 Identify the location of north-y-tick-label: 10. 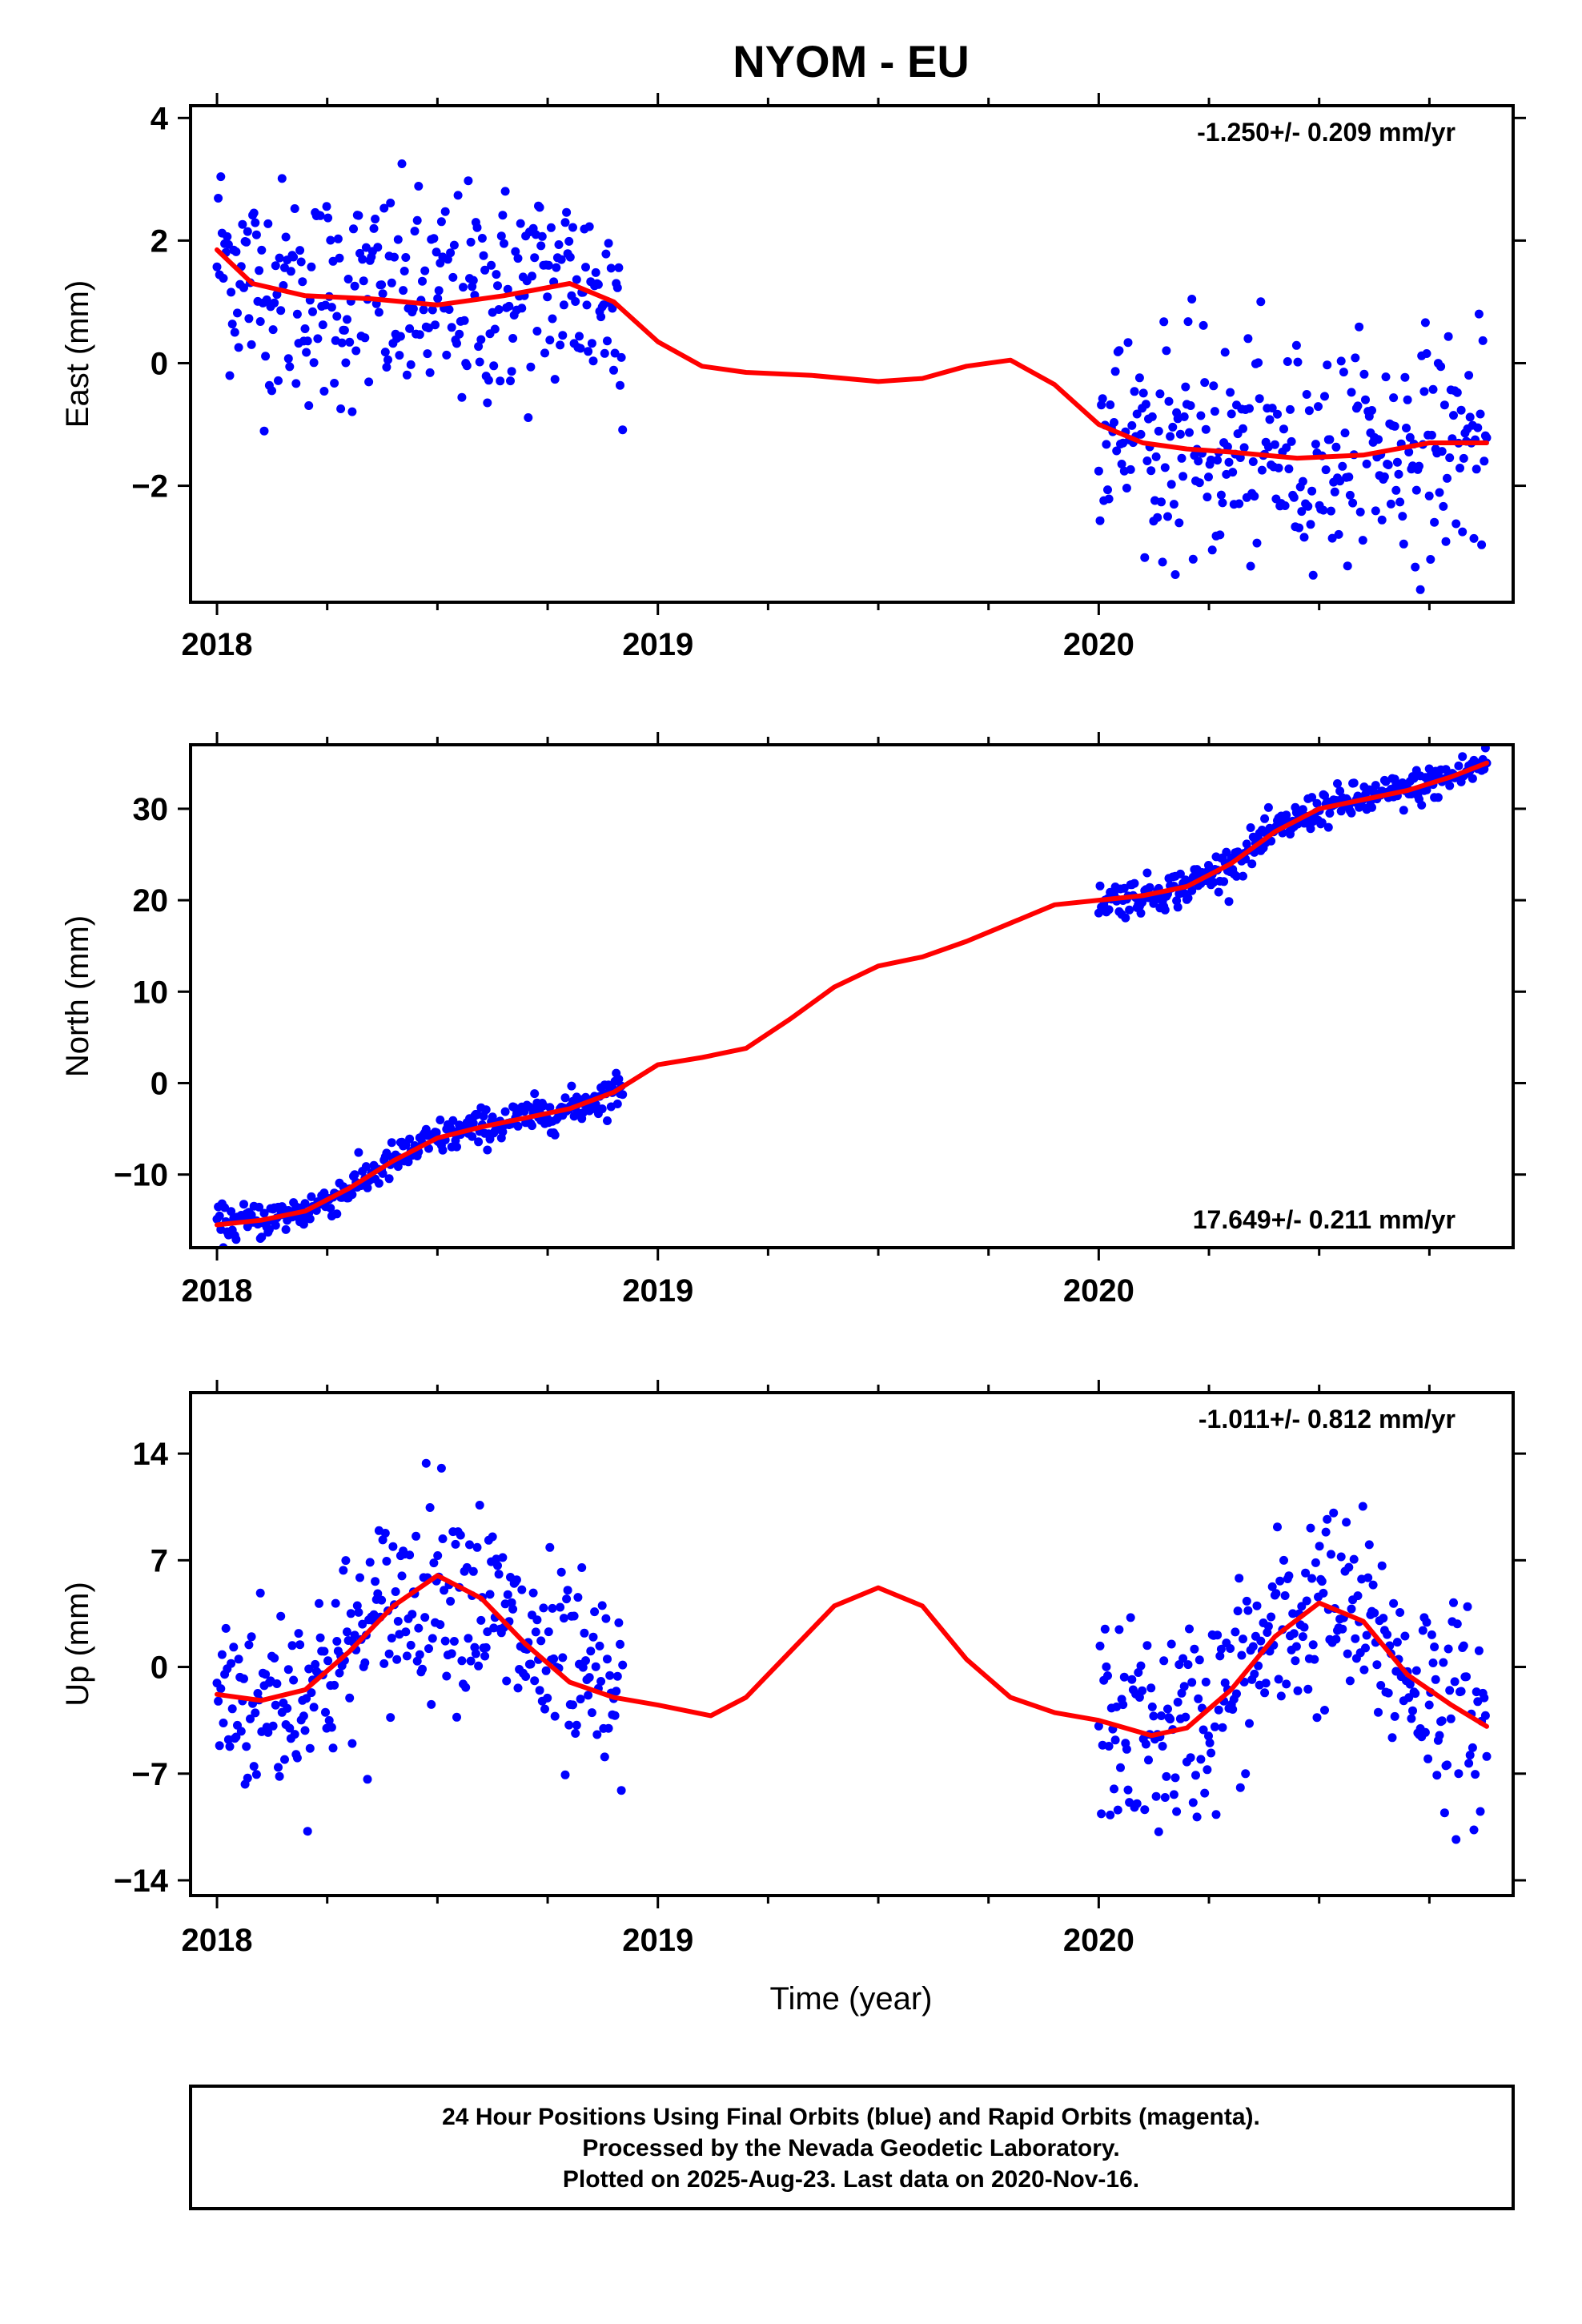
(151, 992).